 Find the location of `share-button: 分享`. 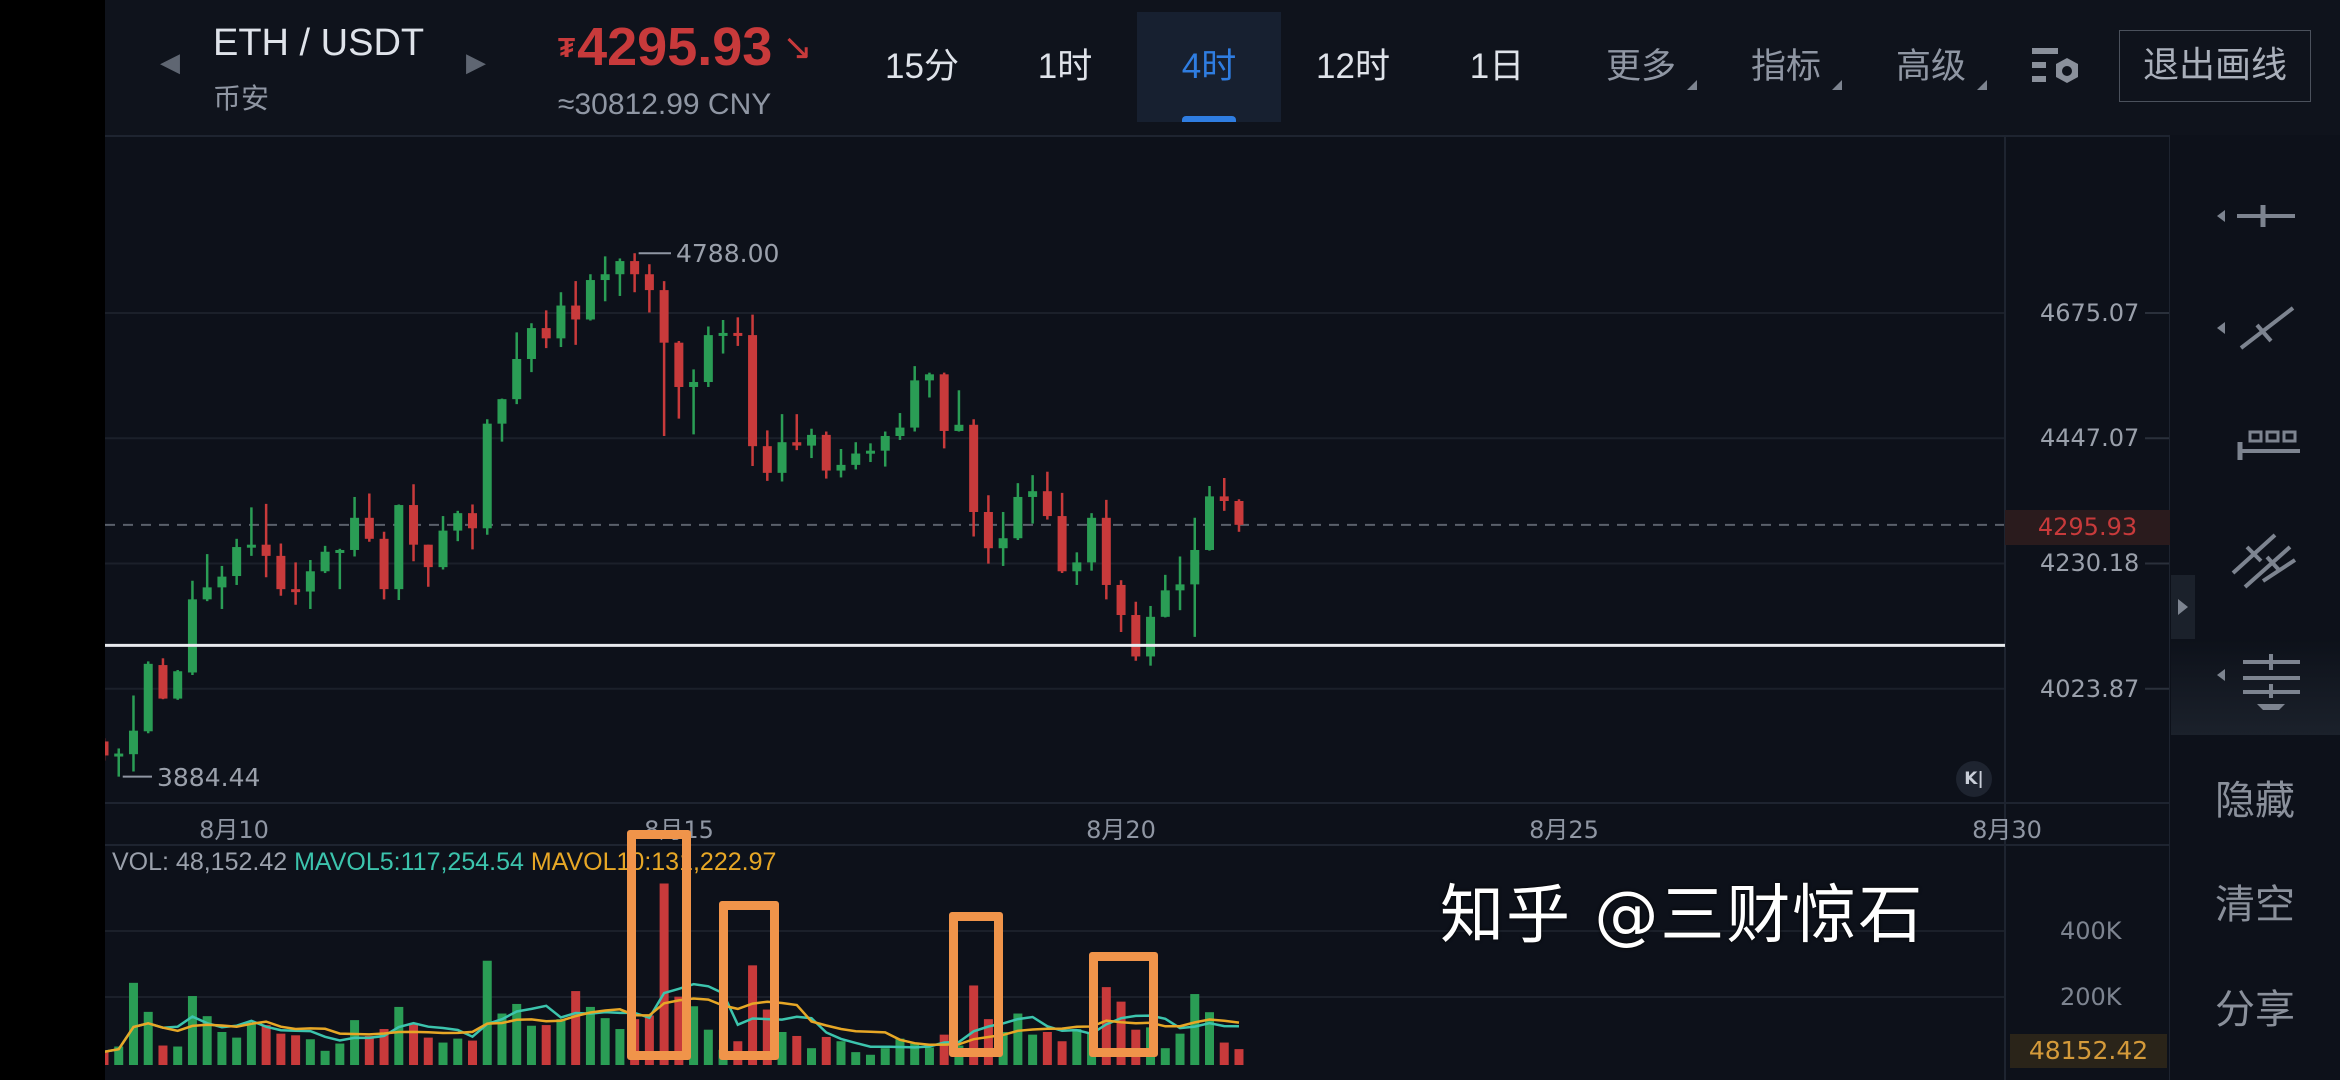

share-button: 分享 is located at coordinates (2255, 1010).